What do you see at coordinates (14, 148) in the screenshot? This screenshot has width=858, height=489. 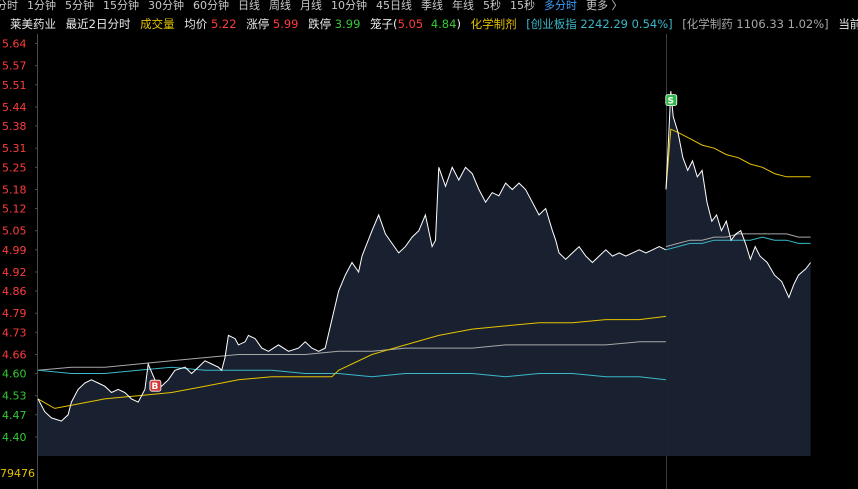 I see `y-tick-label: 5.31` at bounding box center [14, 148].